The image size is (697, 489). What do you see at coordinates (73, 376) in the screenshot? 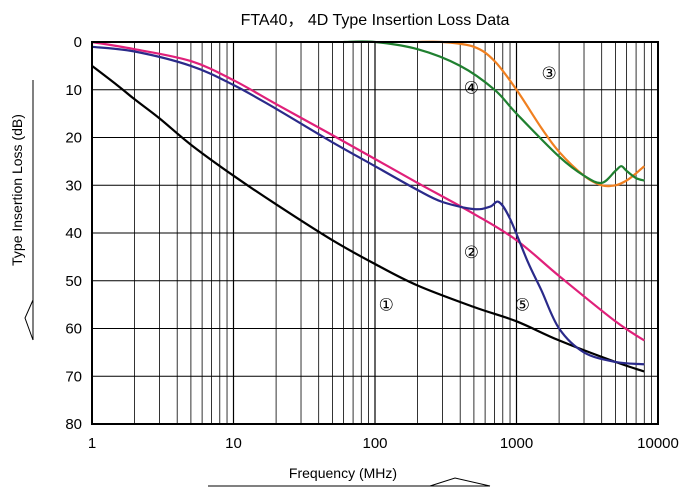
I see `y-tick-label: 70` at bounding box center [73, 376].